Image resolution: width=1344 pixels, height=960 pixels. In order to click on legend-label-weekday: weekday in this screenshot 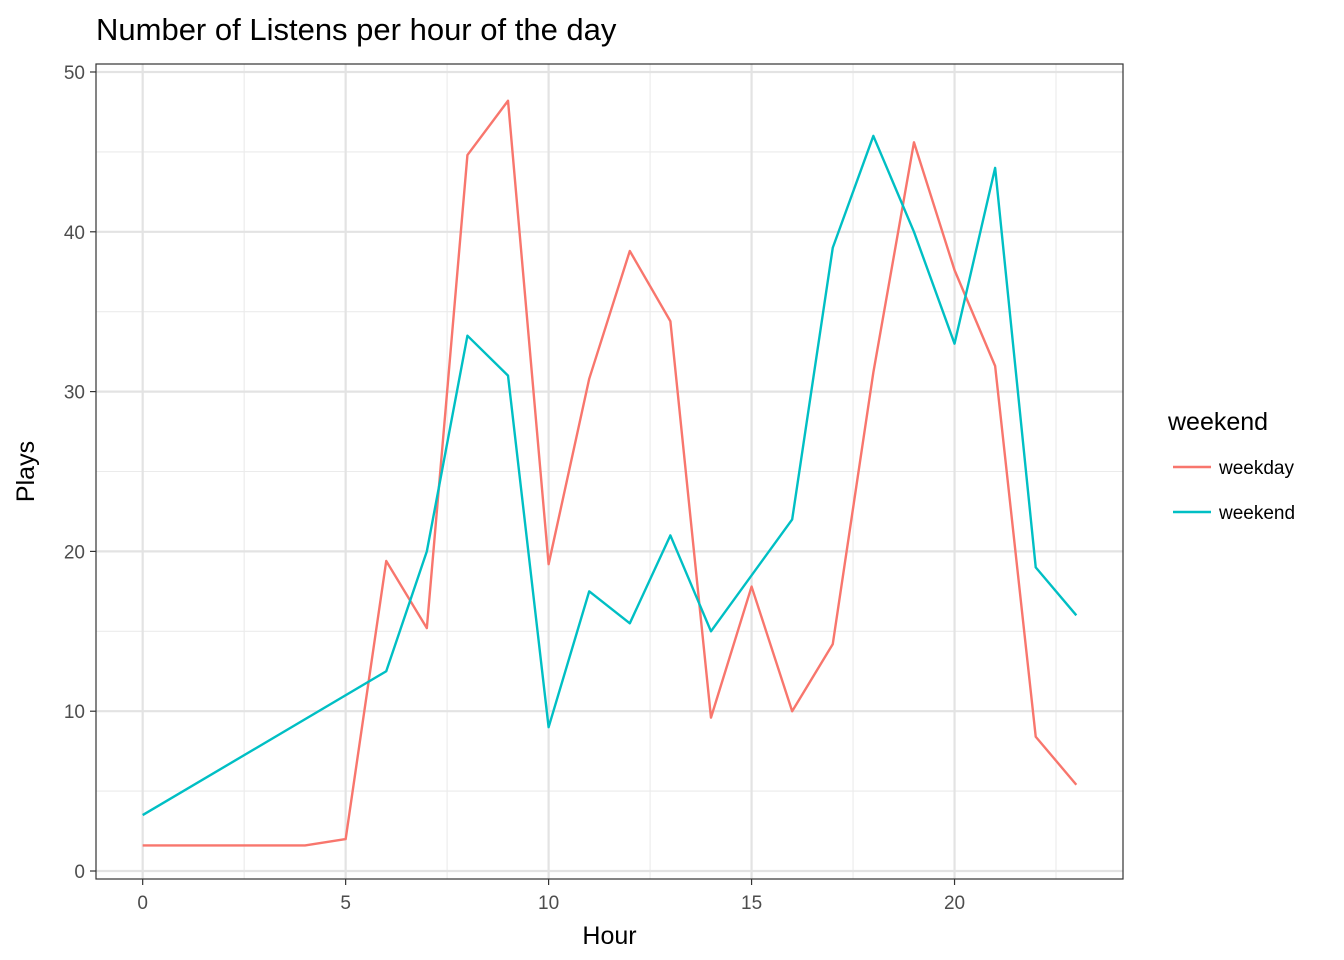, I will do `click(1256, 468)`.